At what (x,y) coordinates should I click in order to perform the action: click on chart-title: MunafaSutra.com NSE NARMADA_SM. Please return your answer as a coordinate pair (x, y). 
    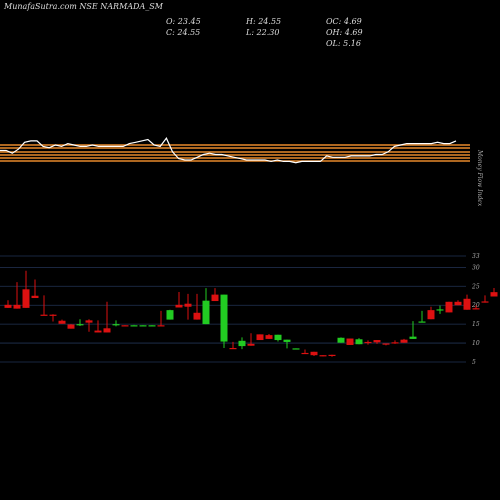
    Looking at the image, I should click on (83, 6).